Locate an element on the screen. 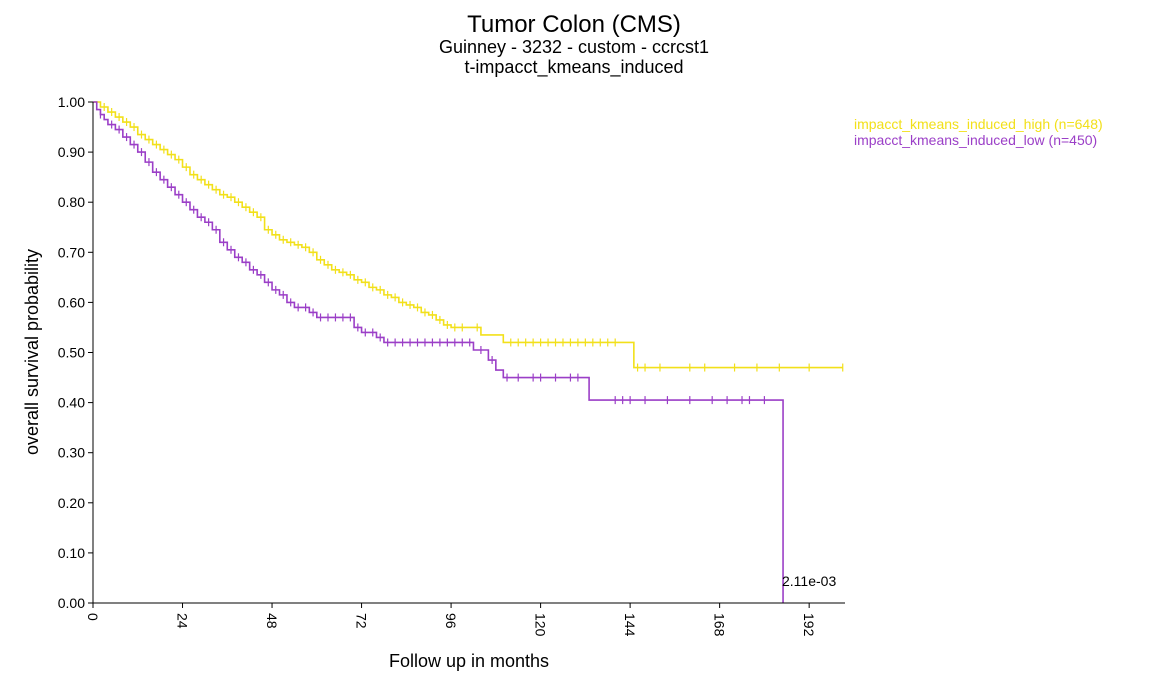 Image resolution: width=1164 pixels, height=688 pixels. legend-entry-low: impacct_kmeans_induced_low (n=450) is located at coordinates (975, 140).